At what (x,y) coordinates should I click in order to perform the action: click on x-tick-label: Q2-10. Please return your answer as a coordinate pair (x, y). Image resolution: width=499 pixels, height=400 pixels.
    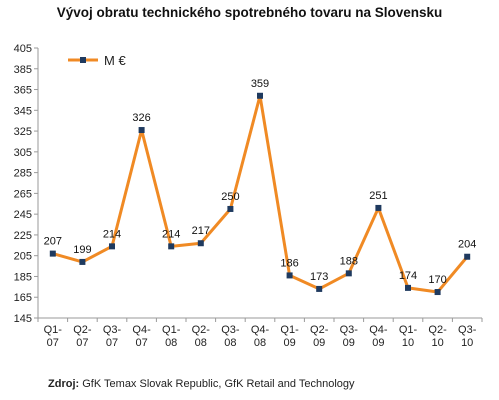
    Looking at the image, I should click on (437, 336).